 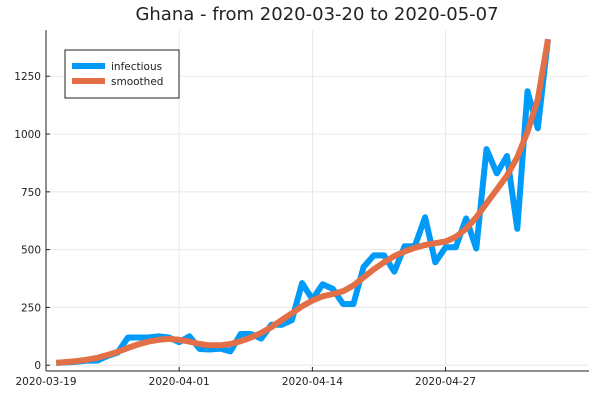 I want to click on x-tick-label: 2020-04-14, so click(x=312, y=382).